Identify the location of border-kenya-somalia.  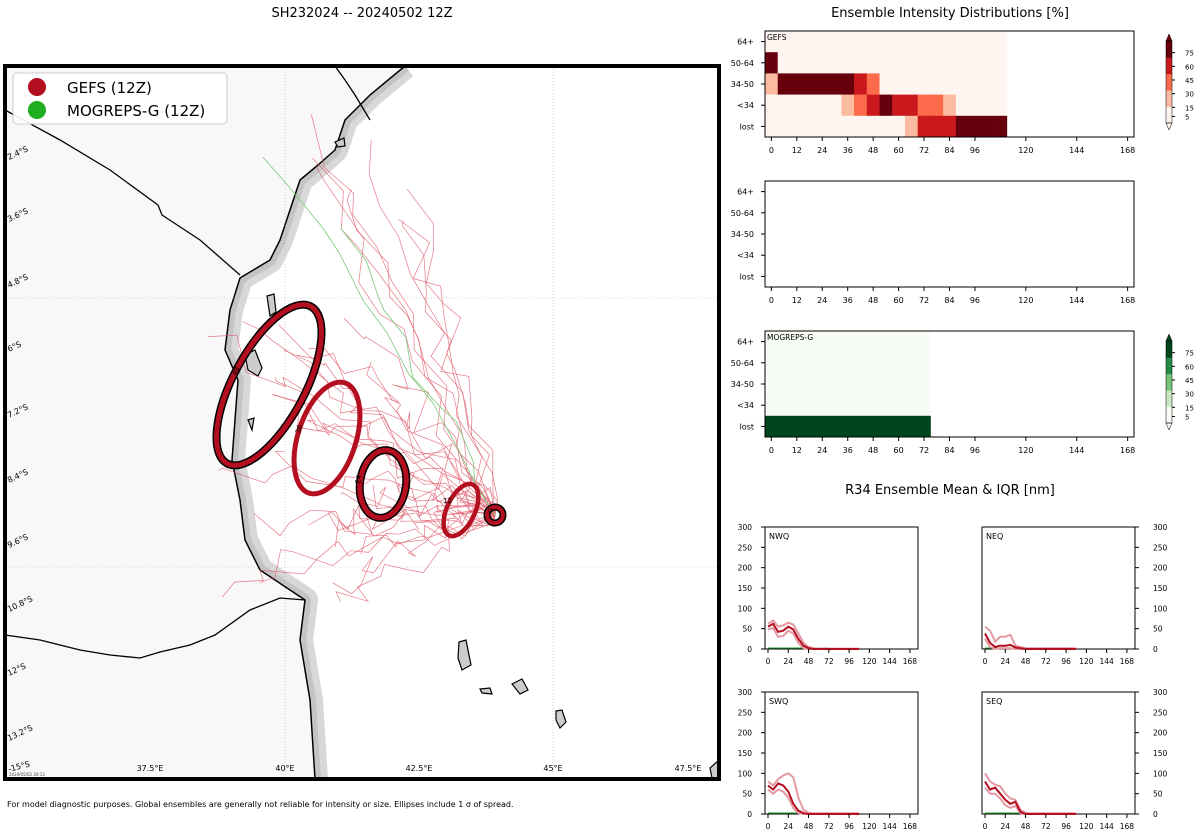
(352, 93).